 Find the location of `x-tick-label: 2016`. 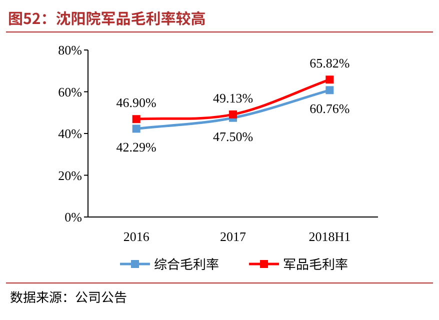

x-tick-label: 2016 is located at coordinates (136, 236).